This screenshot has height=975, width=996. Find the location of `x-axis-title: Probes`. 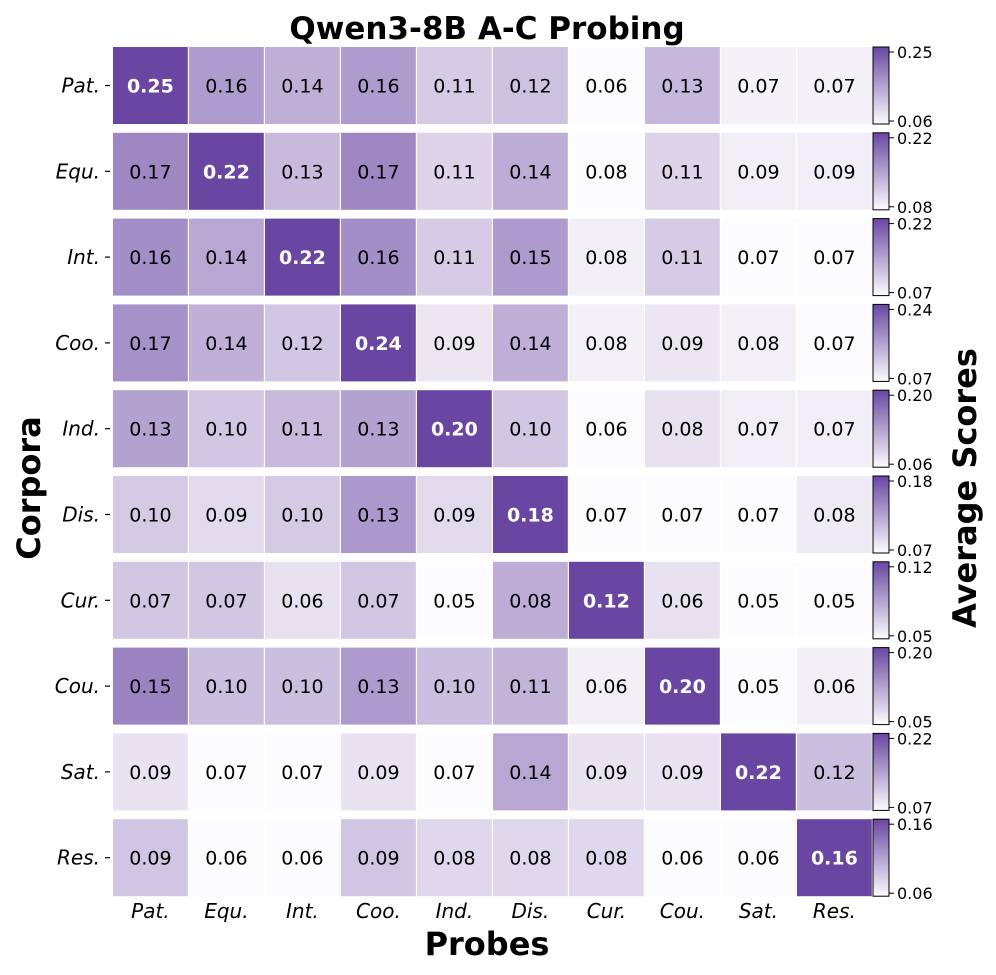

x-axis-title: Probes is located at coordinates (487, 944).